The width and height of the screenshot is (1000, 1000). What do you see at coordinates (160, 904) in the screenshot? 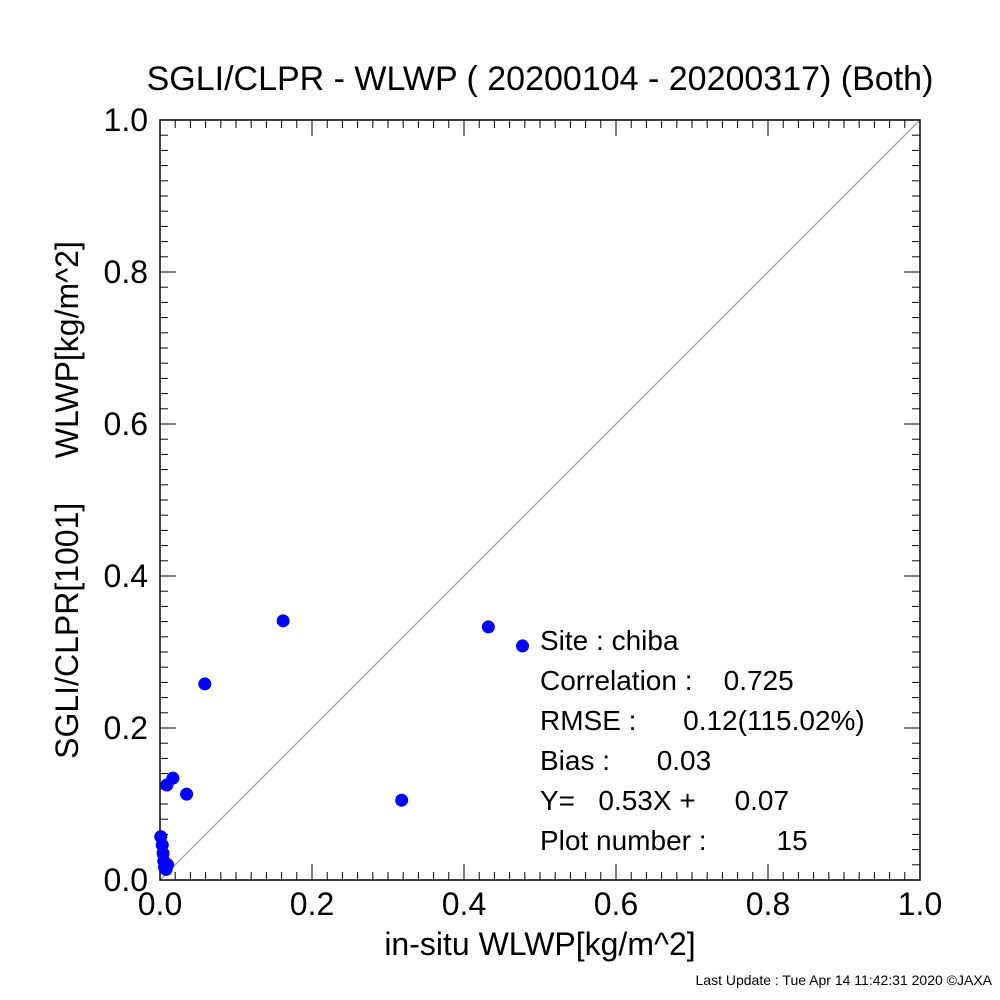
I see `x-tick-label: 0.0` at bounding box center [160, 904].